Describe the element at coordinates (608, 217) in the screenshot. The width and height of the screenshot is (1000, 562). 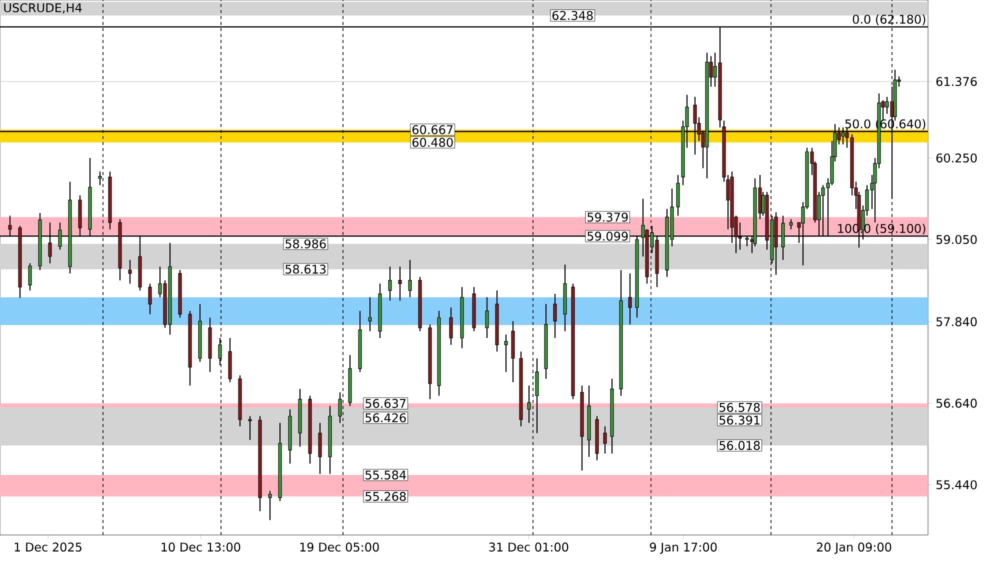
I see `annotation: 59.379` at that location.